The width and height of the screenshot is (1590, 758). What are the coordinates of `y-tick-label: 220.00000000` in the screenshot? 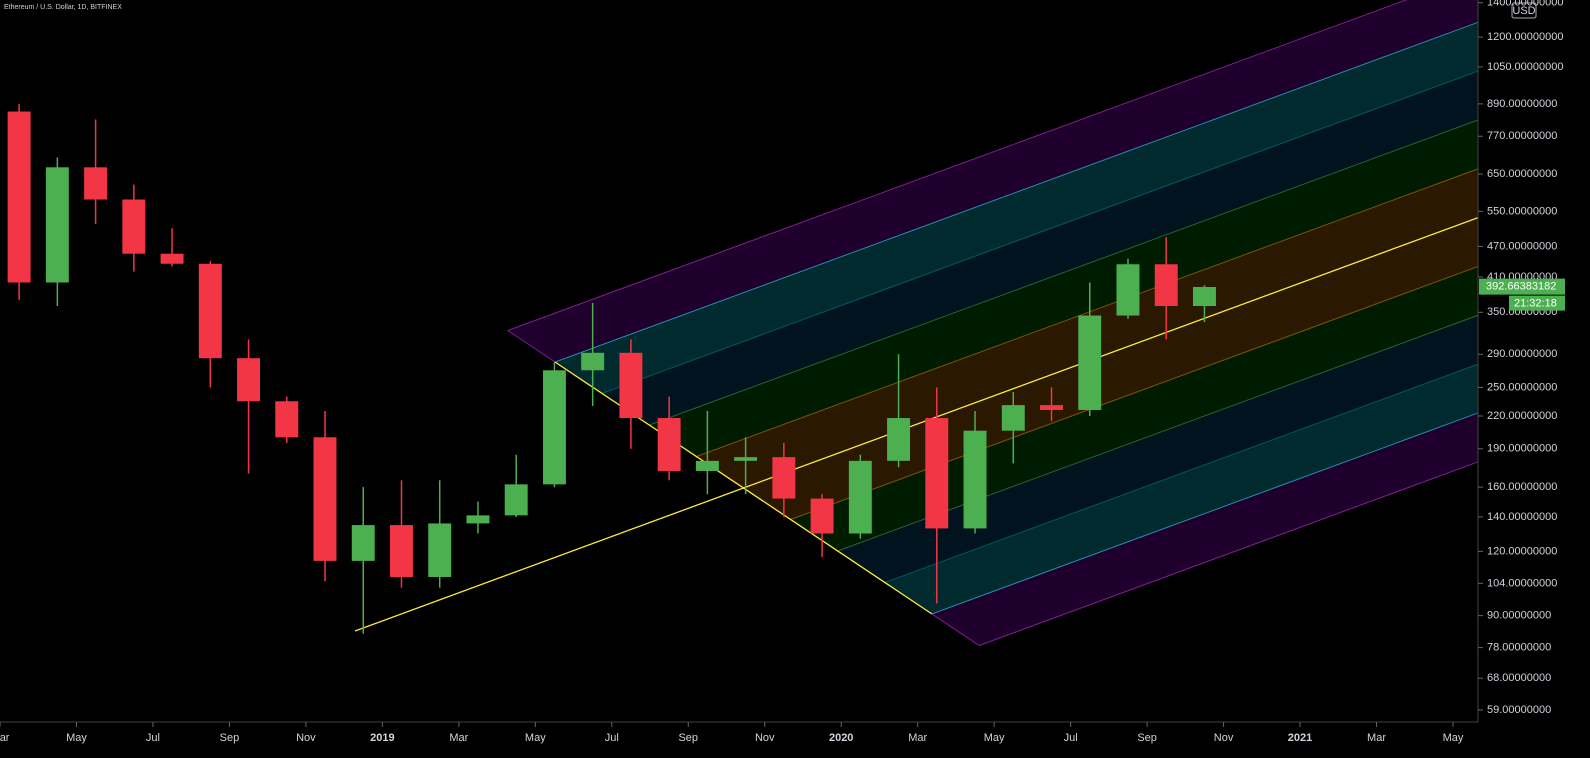 It's located at (1522, 416).